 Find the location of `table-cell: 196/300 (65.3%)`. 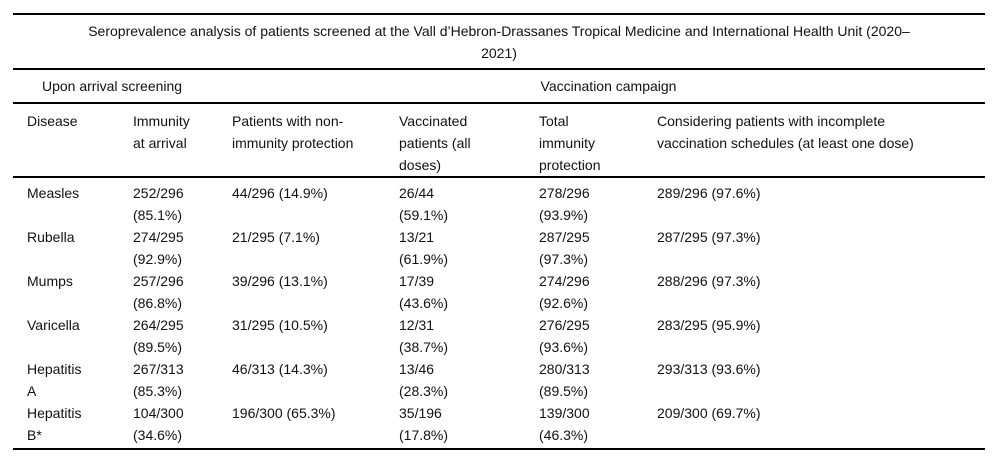

table-cell: 196/300 (65.3%) is located at coordinates (284, 413).